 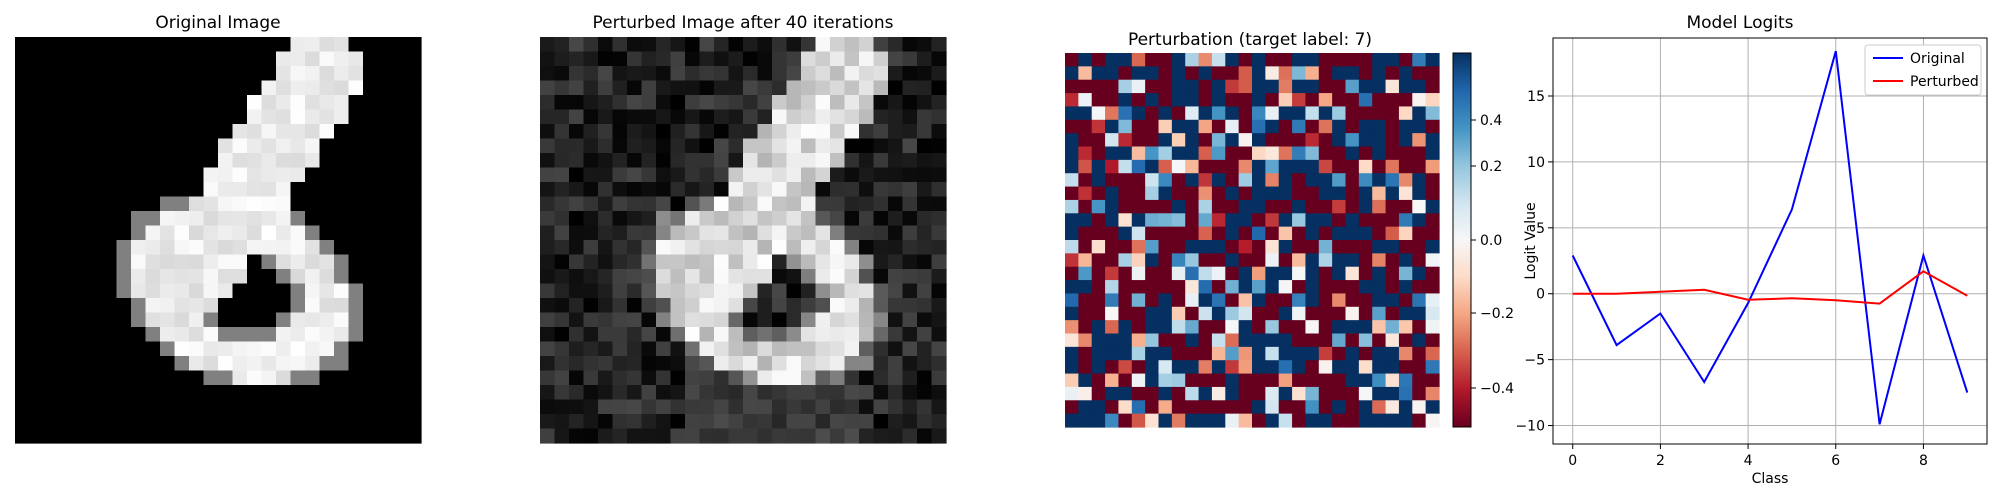 What do you see at coordinates (1770, 479) in the screenshot?
I see `x-axis-label: Class` at bounding box center [1770, 479].